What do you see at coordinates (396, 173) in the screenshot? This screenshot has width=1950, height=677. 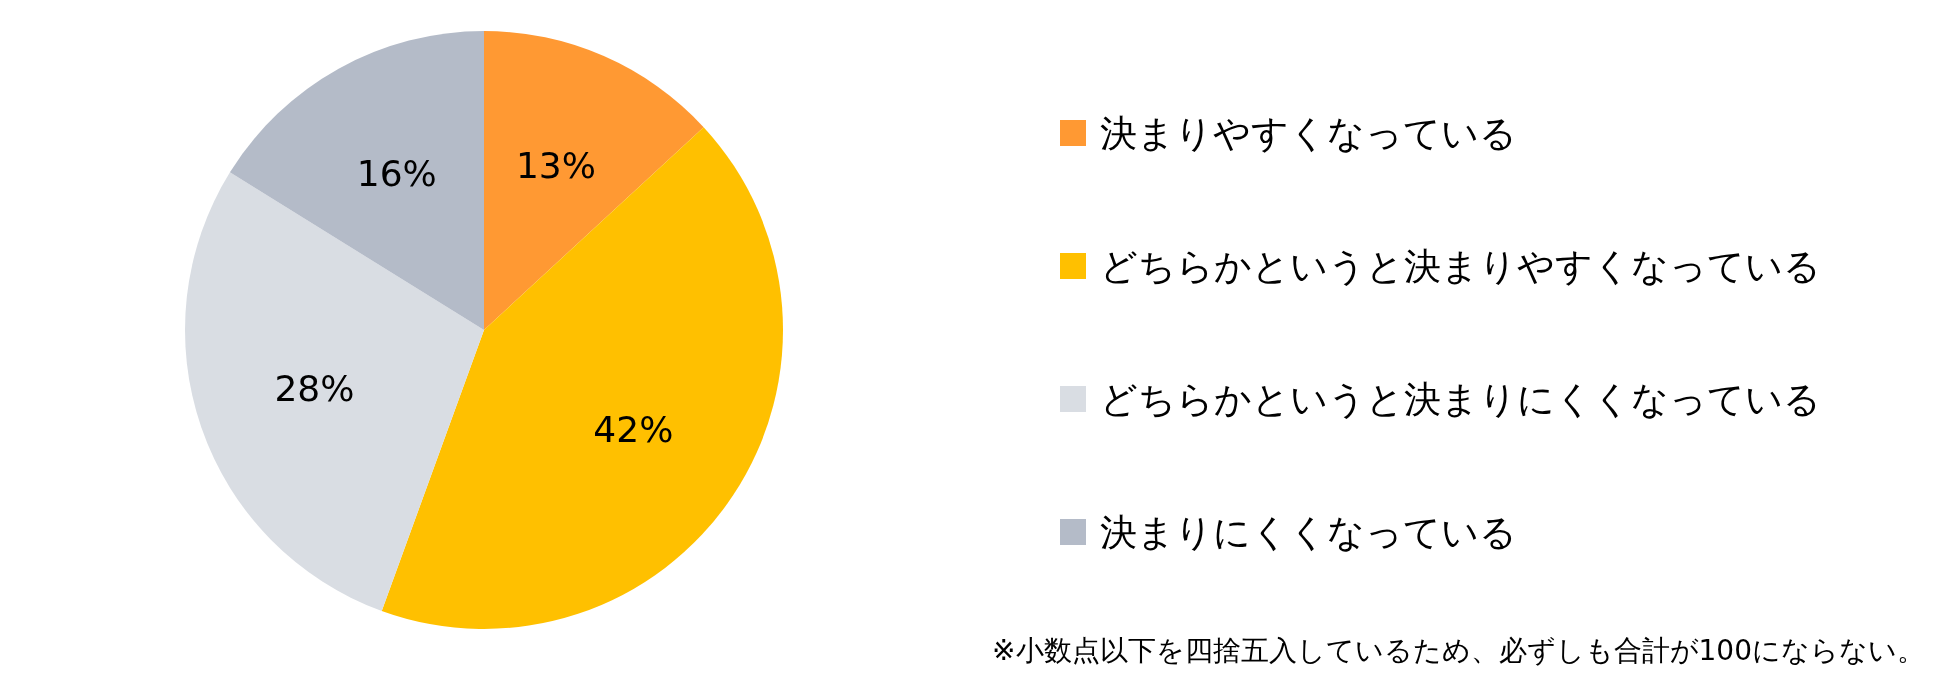 I see `data-label: 16%` at bounding box center [396, 173].